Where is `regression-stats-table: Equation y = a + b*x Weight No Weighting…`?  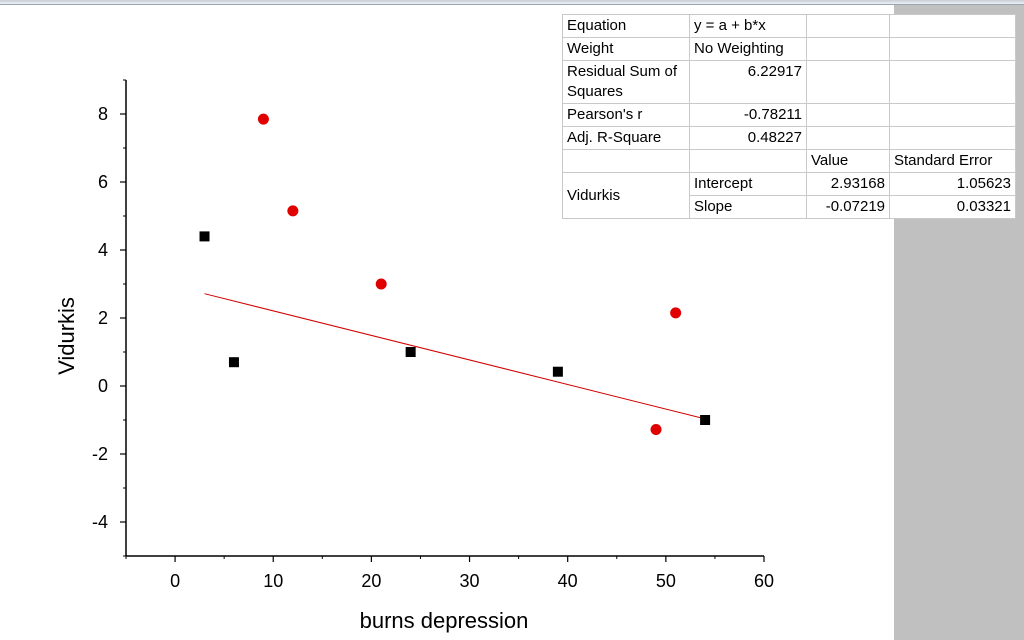
regression-stats-table: Equation y = a + b*x Weight No Weighting… is located at coordinates (789, 116).